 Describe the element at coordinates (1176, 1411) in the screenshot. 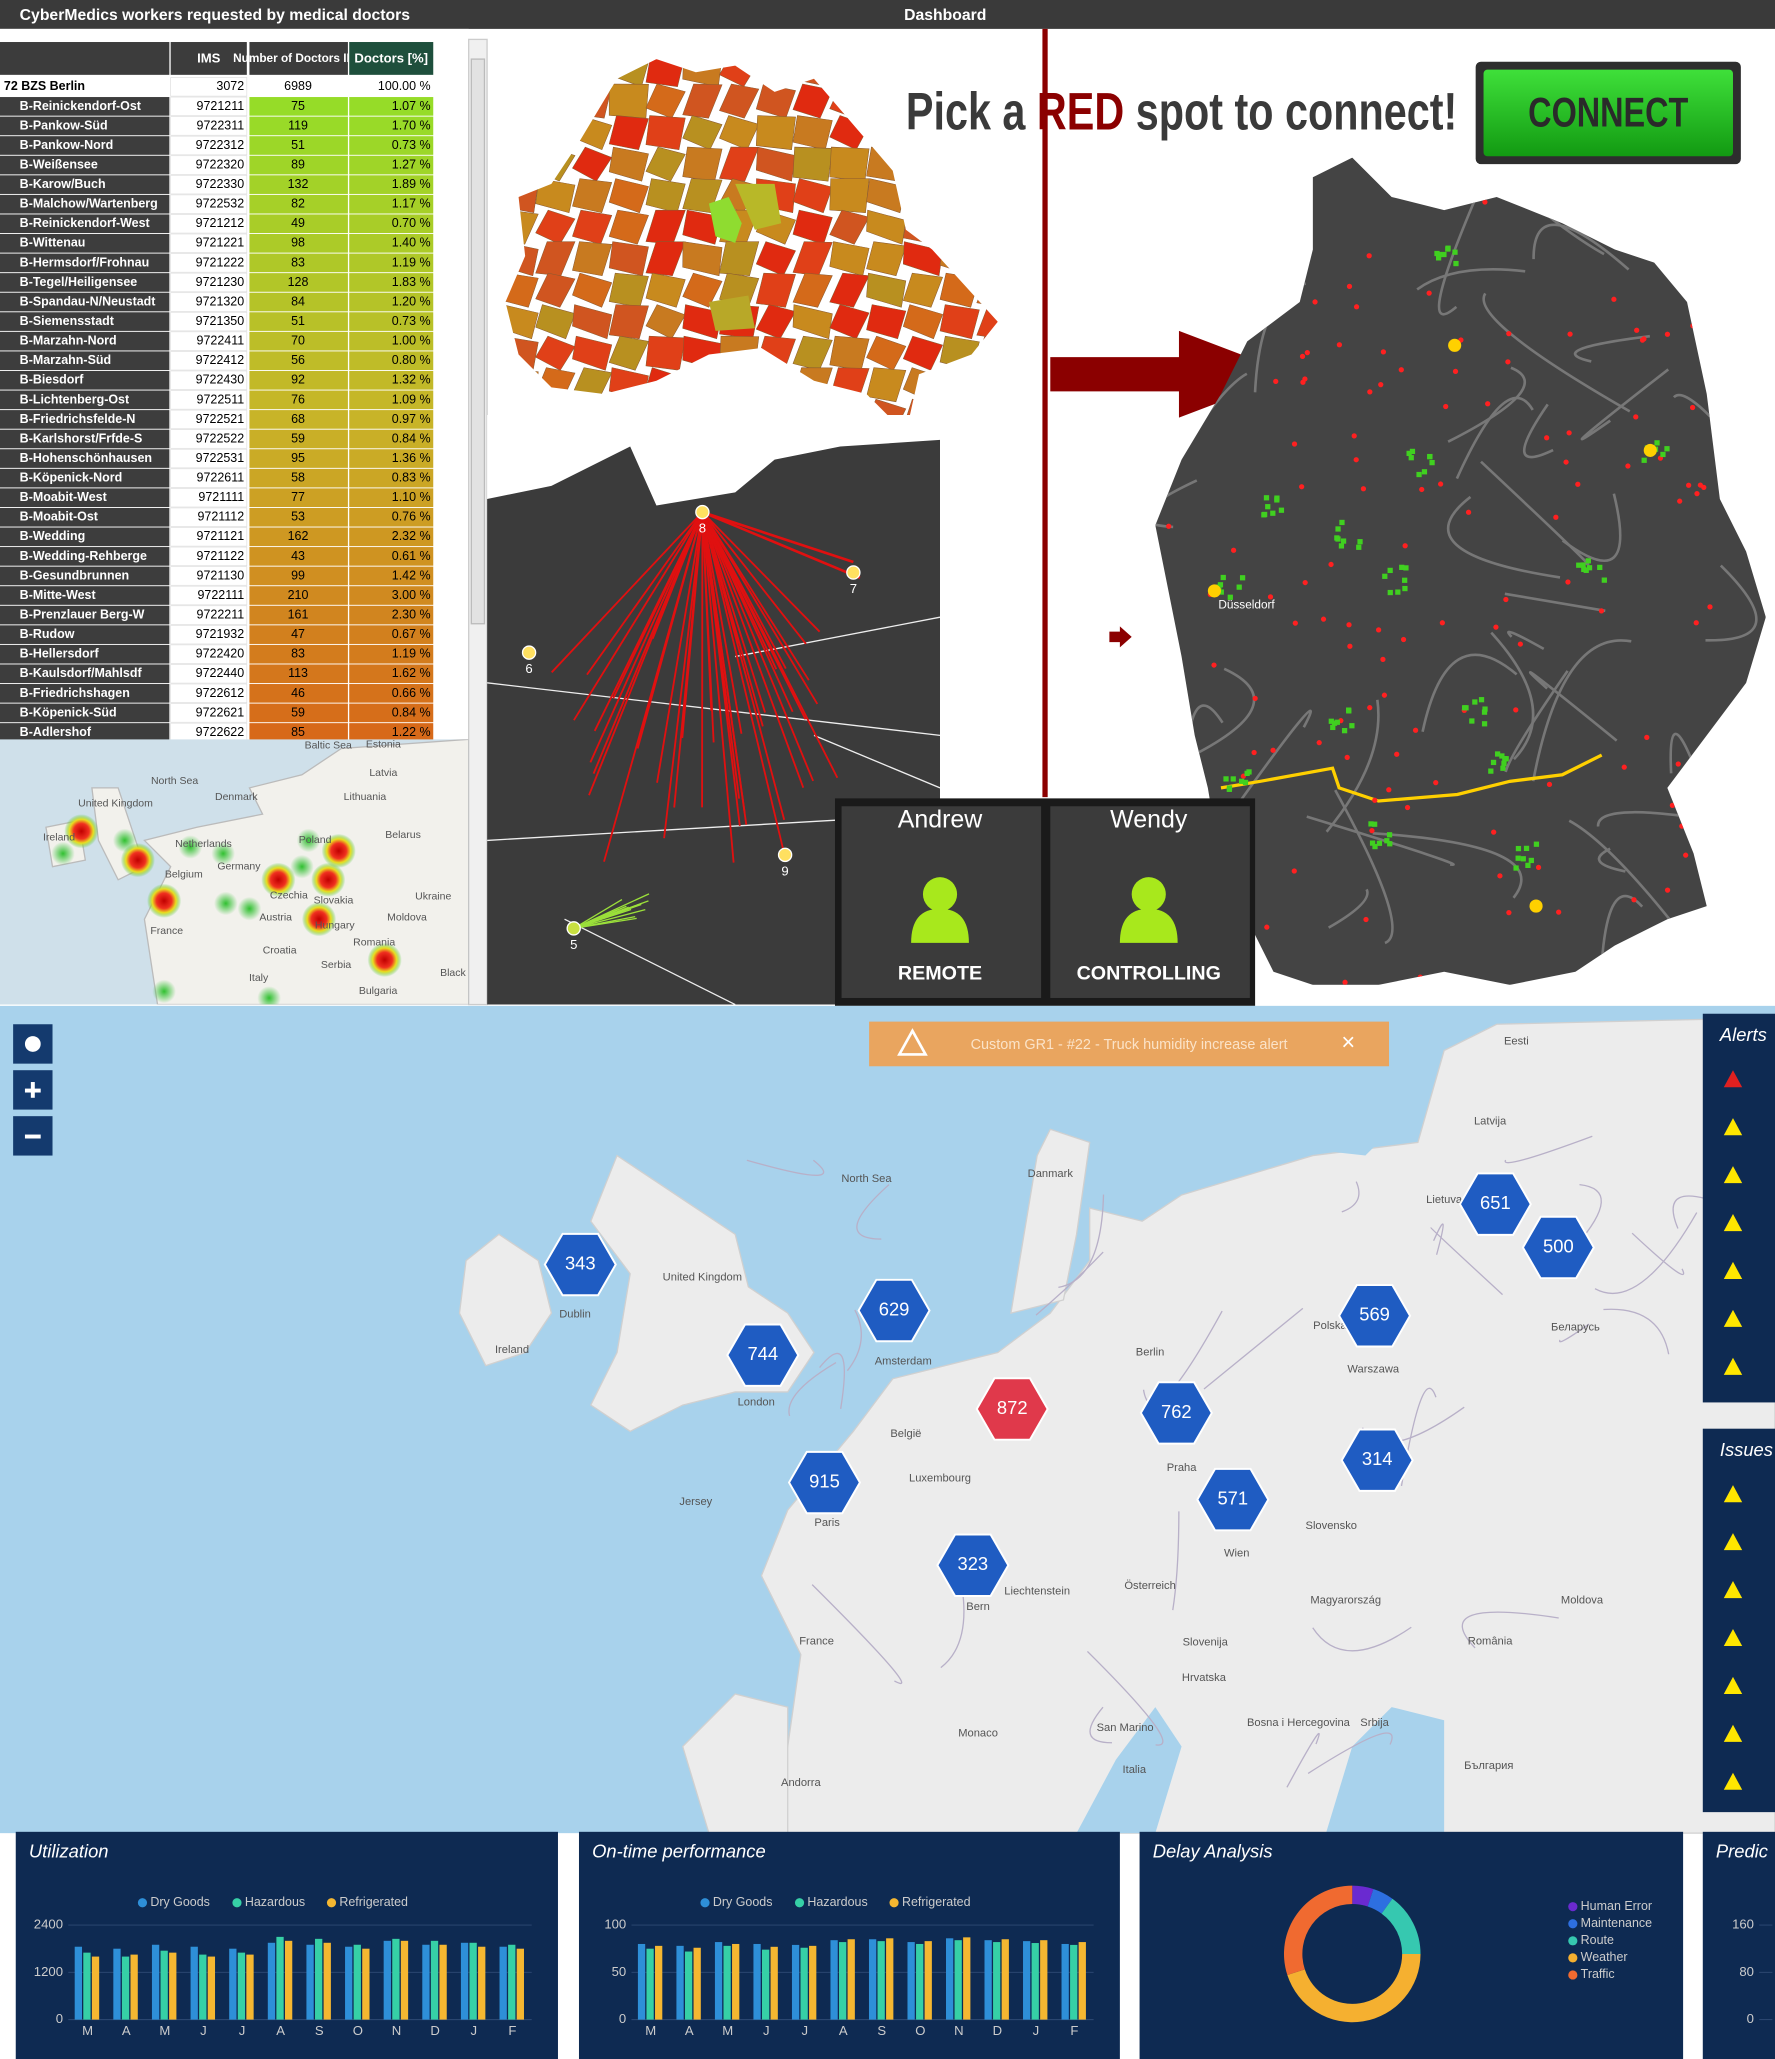

I see `cluster-label: 762` at that location.